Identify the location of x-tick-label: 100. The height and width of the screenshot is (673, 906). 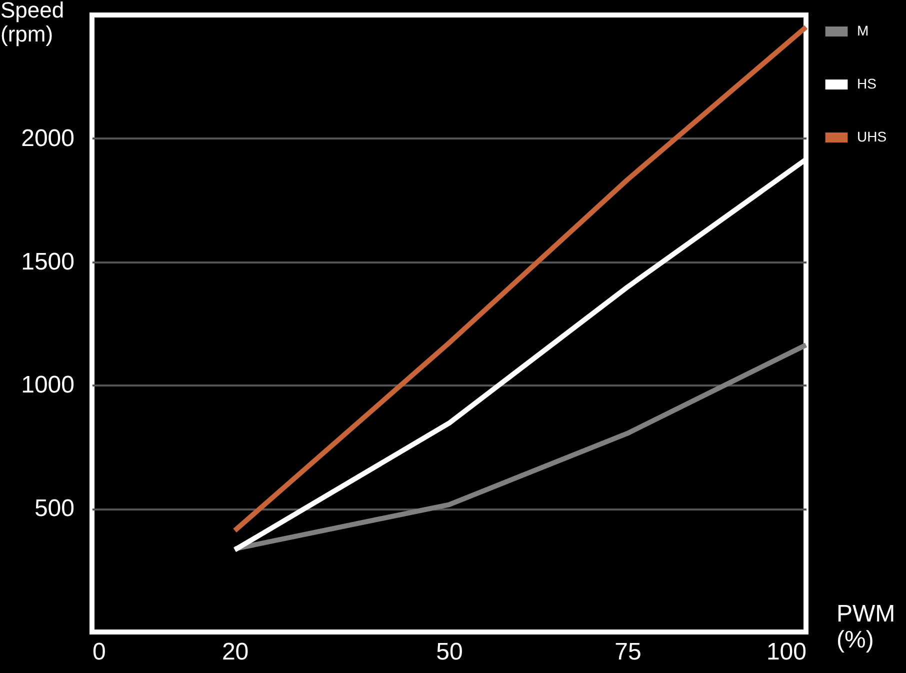
(786, 652).